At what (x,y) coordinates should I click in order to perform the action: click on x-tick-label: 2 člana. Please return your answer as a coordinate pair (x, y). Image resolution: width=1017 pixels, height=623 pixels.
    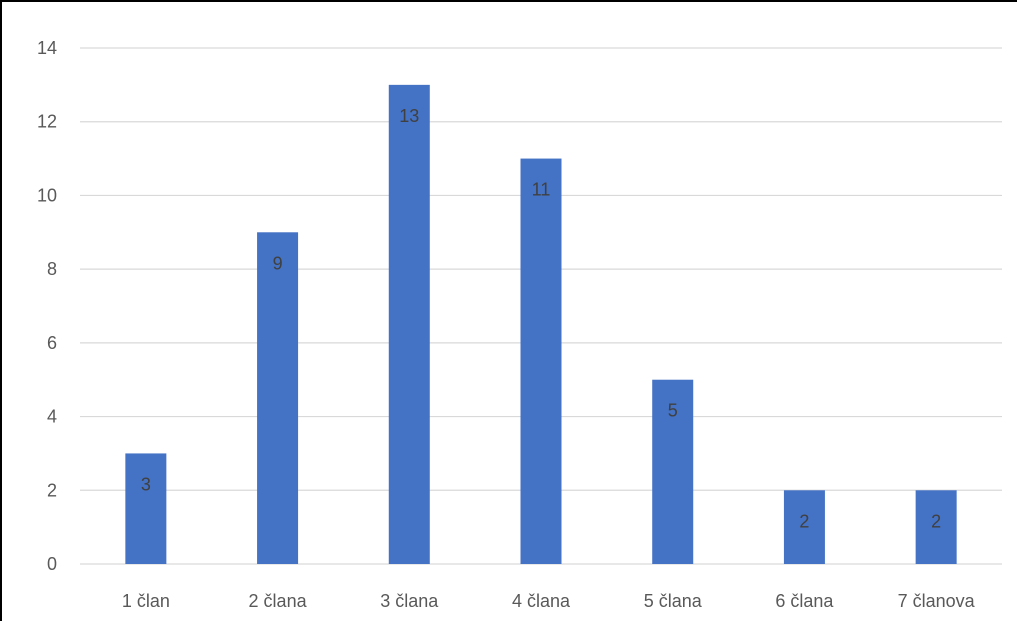
    Looking at the image, I should click on (278, 601).